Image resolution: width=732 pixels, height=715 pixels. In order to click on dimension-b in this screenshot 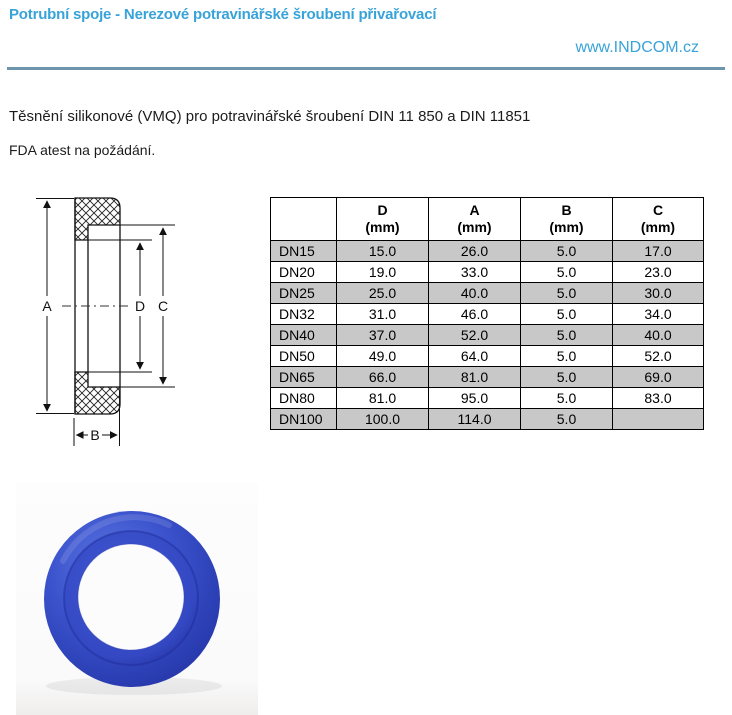, I will do `click(96, 418)`.